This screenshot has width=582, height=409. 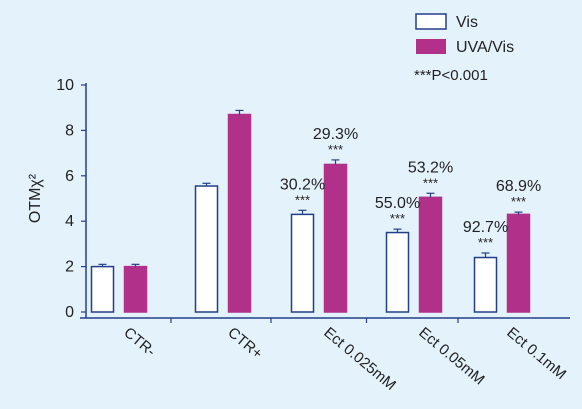 What do you see at coordinates (65, 85) in the screenshot?
I see `y-tick-label: 10` at bounding box center [65, 85].